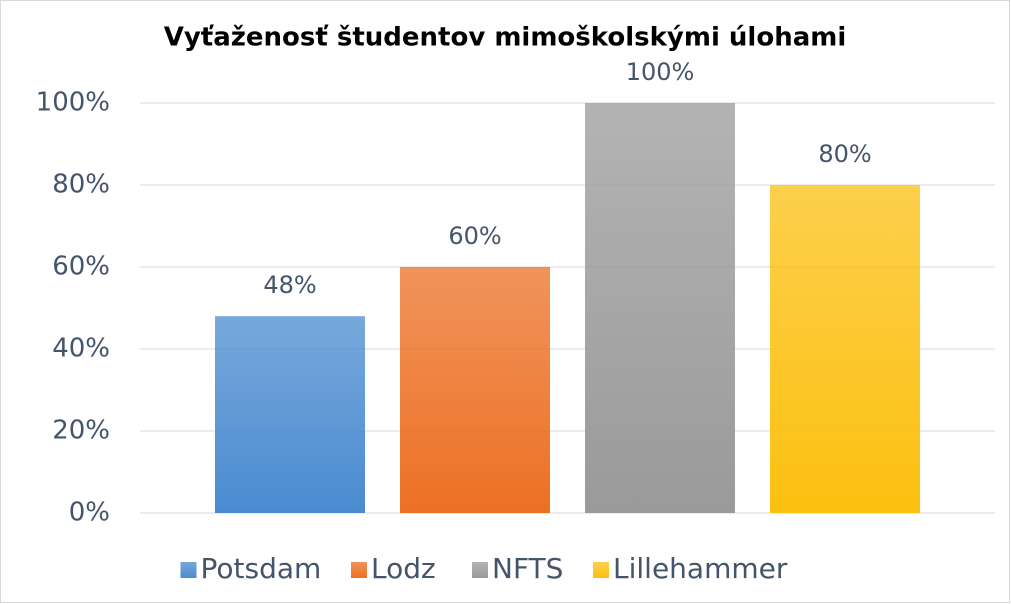 The height and width of the screenshot is (604, 1011). What do you see at coordinates (403, 568) in the screenshot?
I see `legend-label: Lodz` at bounding box center [403, 568].